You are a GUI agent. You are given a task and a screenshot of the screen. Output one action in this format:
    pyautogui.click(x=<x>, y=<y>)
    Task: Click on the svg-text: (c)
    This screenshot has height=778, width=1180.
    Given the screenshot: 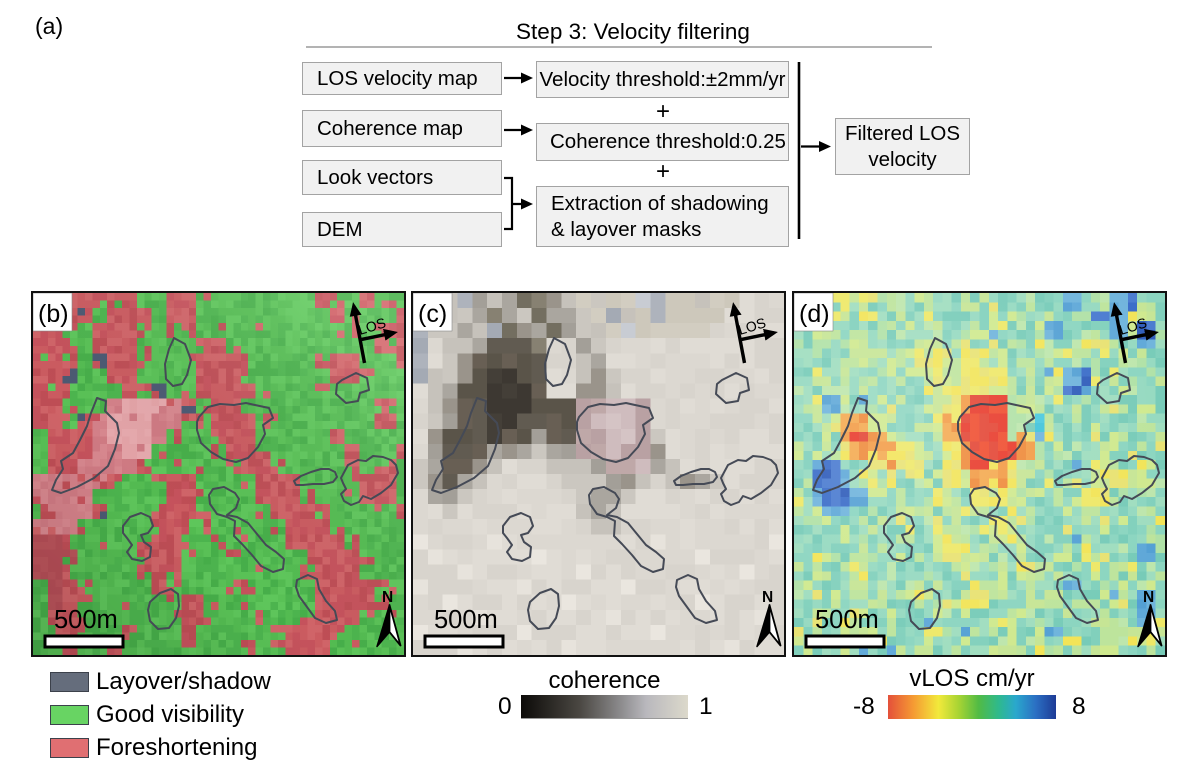 What is the action you would take?
    pyautogui.click(x=432, y=314)
    